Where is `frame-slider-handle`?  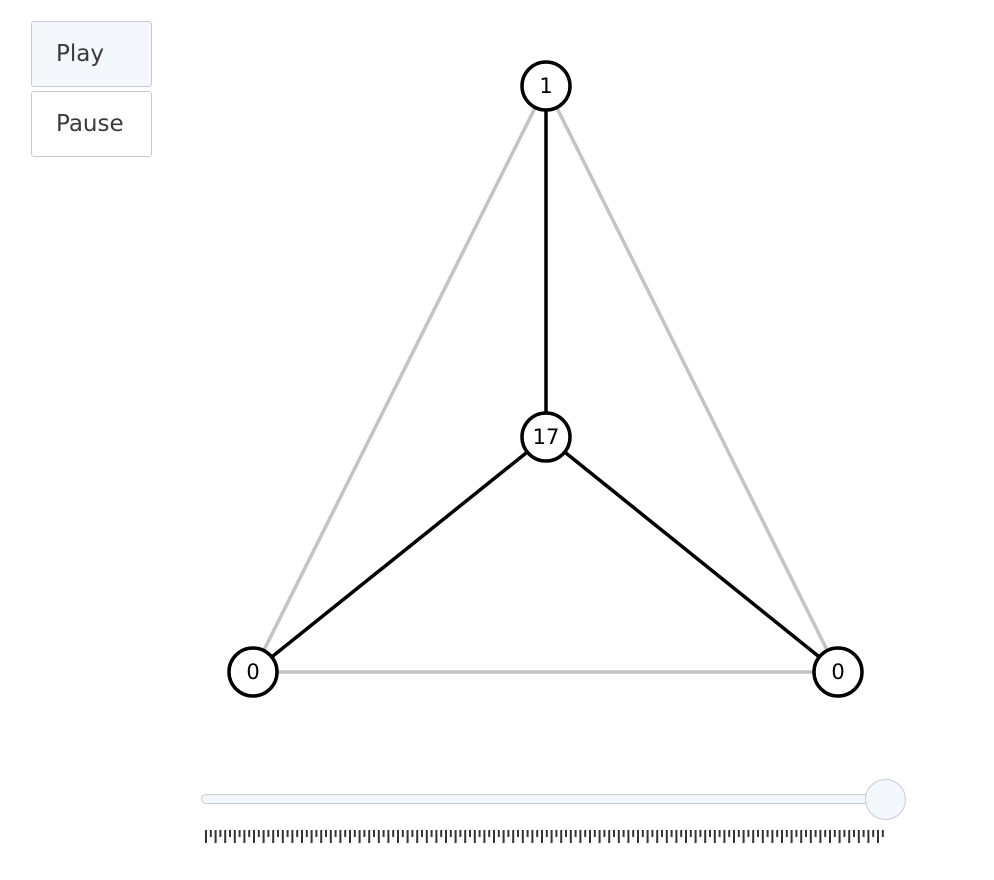
frame-slider-handle is located at coordinates (885, 799).